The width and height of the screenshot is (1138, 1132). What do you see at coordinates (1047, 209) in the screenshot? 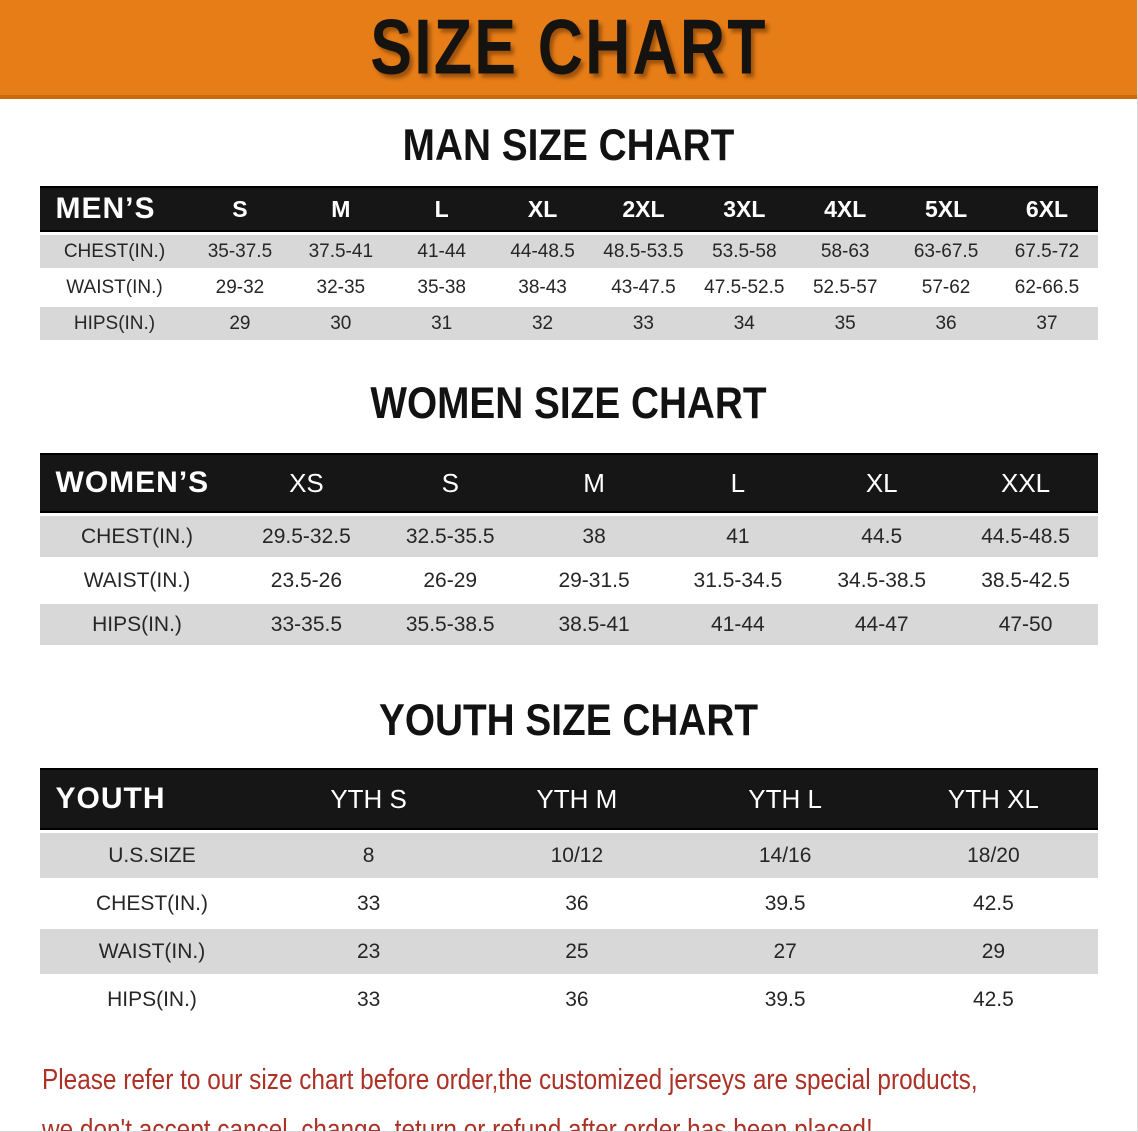
I see `size-column-header: 6XL` at bounding box center [1047, 209].